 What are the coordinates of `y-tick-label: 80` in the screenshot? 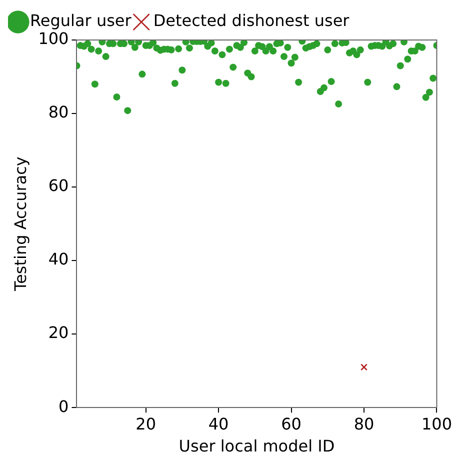 It's located at (58, 112).